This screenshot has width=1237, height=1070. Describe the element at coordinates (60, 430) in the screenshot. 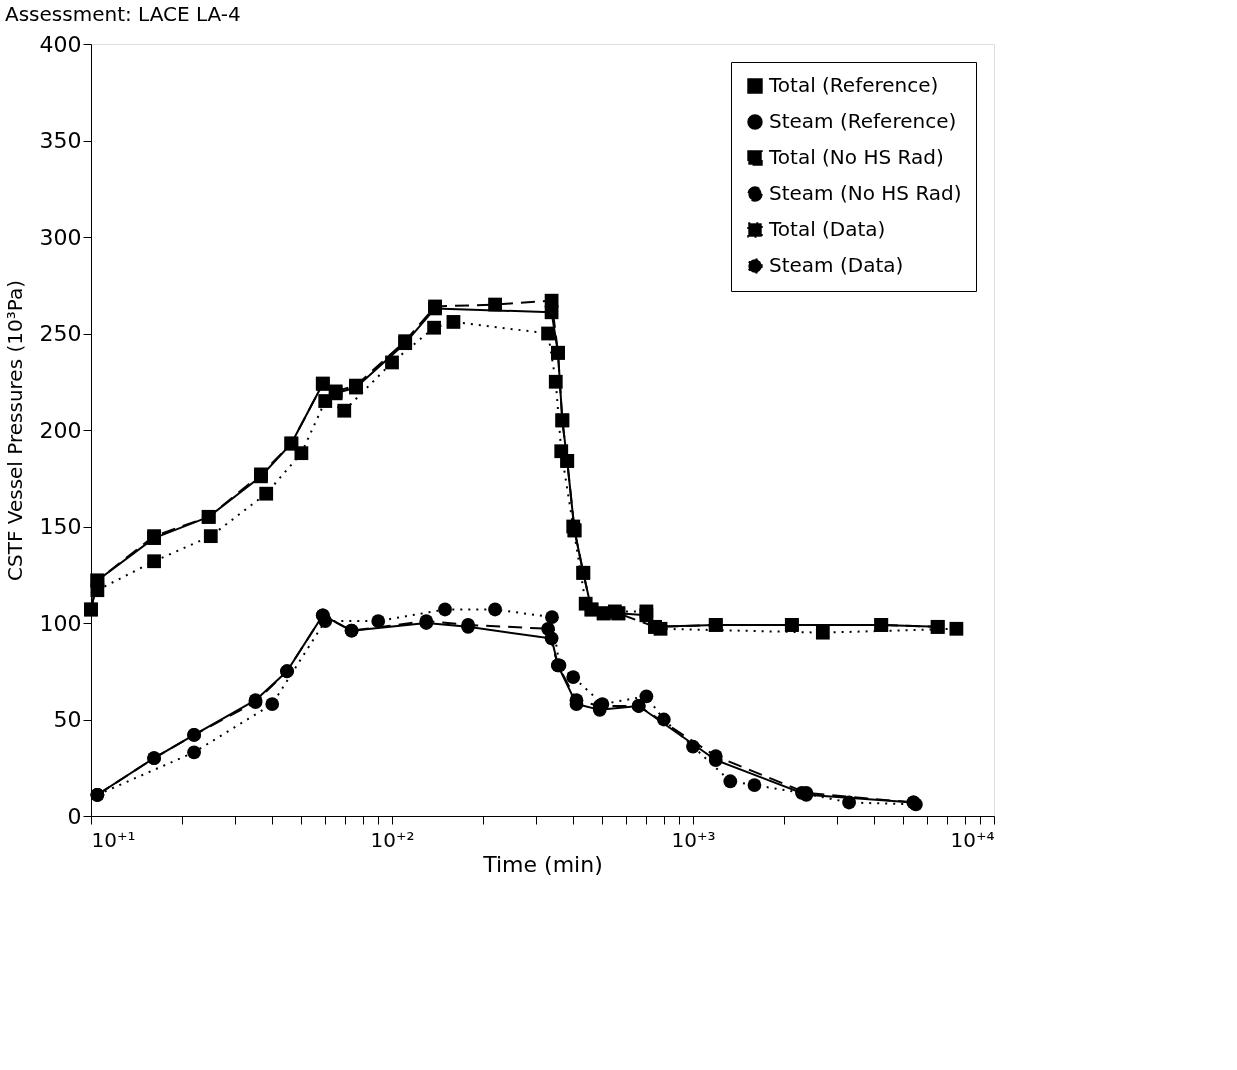

I see `y-tick-label: 200` at that location.